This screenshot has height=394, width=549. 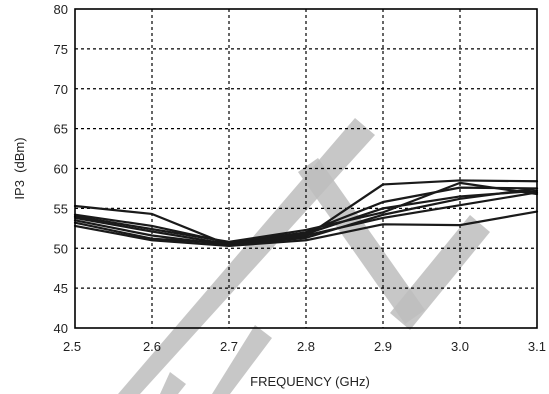 I want to click on x-tick-label: 2.5, so click(x=72, y=346).